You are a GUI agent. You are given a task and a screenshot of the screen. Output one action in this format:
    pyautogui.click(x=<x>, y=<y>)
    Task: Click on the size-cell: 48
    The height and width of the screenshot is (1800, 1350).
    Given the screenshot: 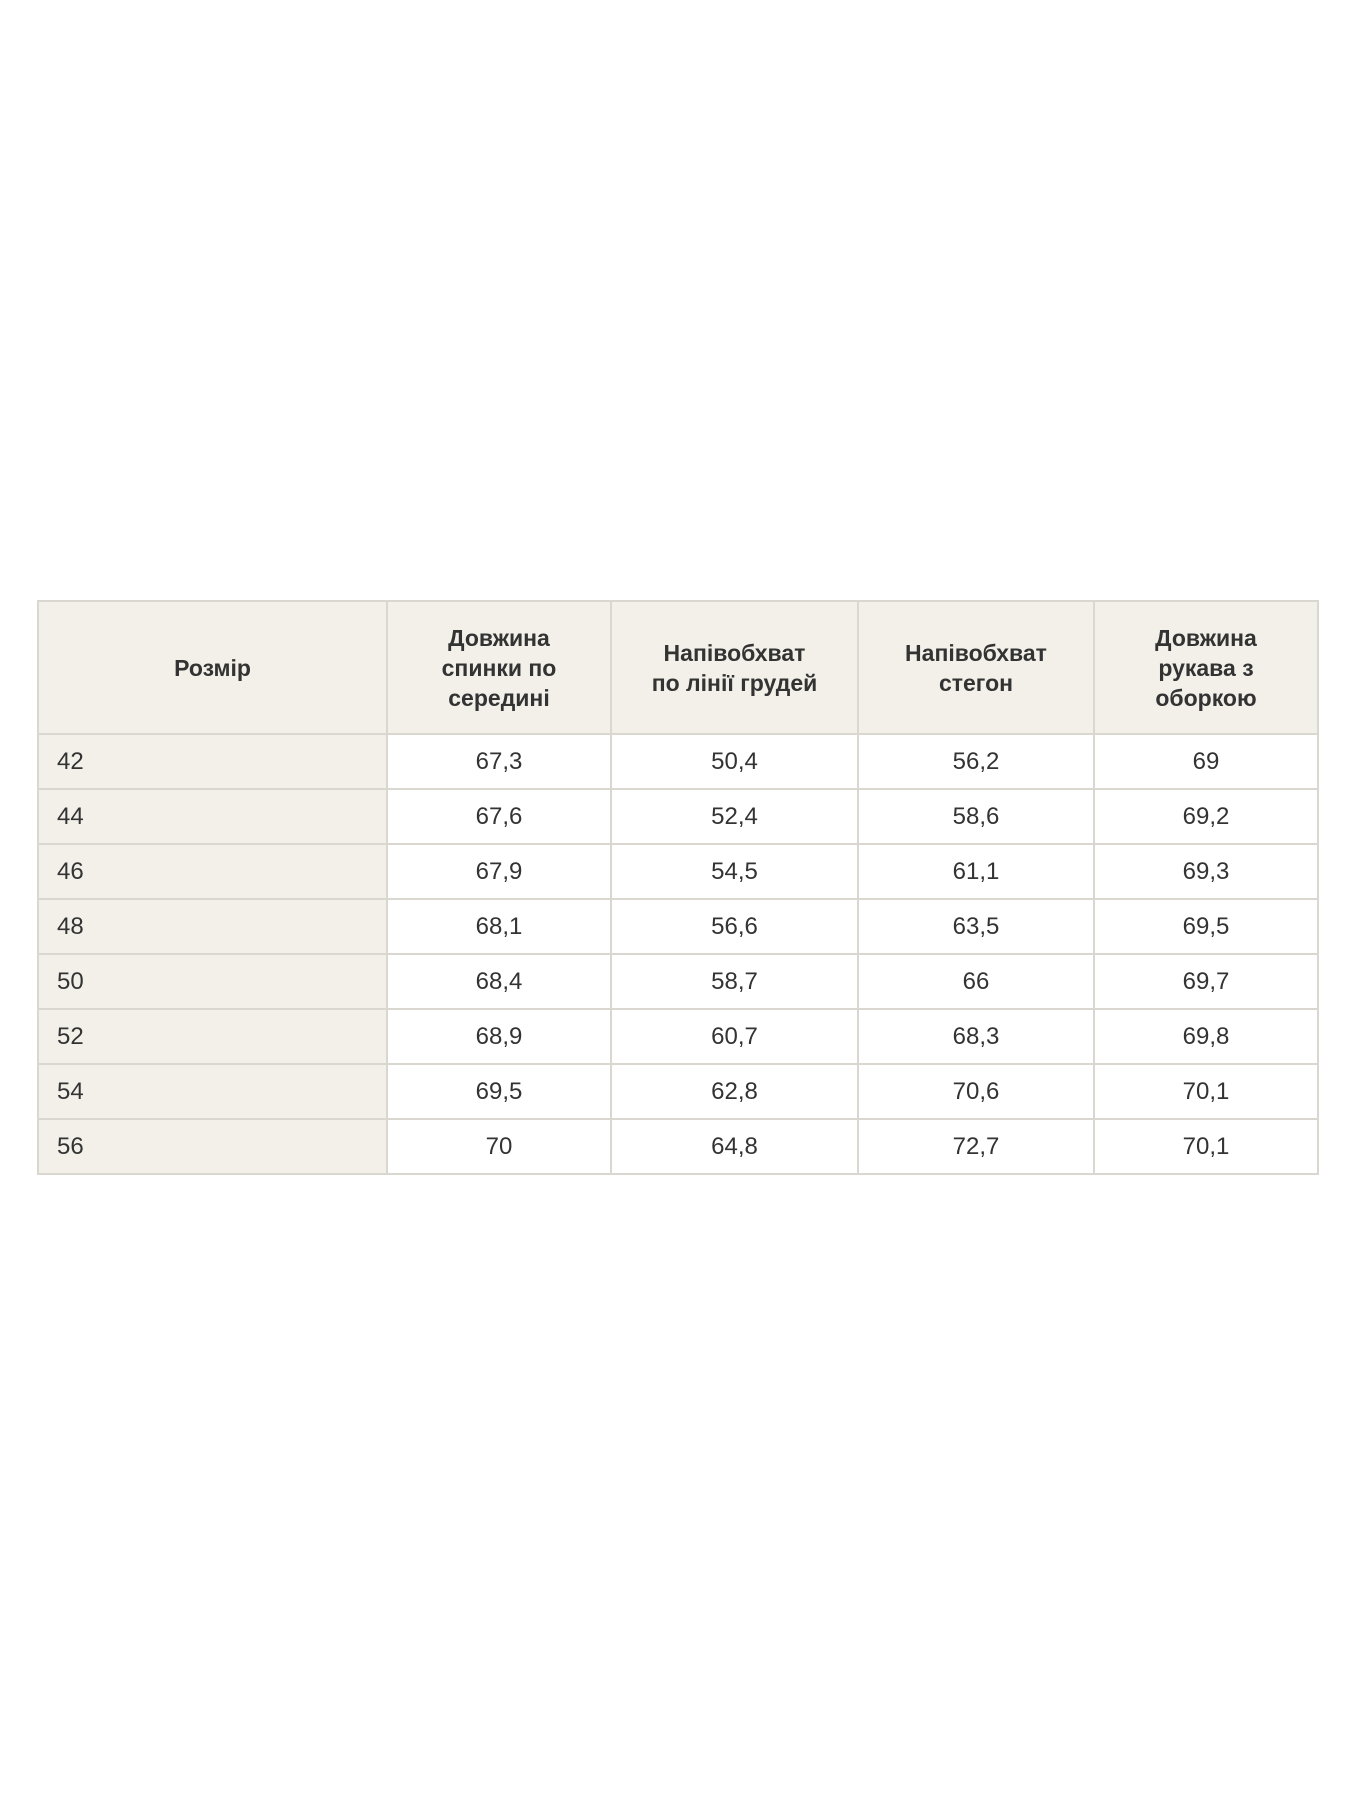 What is the action you would take?
    pyautogui.click(x=212, y=926)
    